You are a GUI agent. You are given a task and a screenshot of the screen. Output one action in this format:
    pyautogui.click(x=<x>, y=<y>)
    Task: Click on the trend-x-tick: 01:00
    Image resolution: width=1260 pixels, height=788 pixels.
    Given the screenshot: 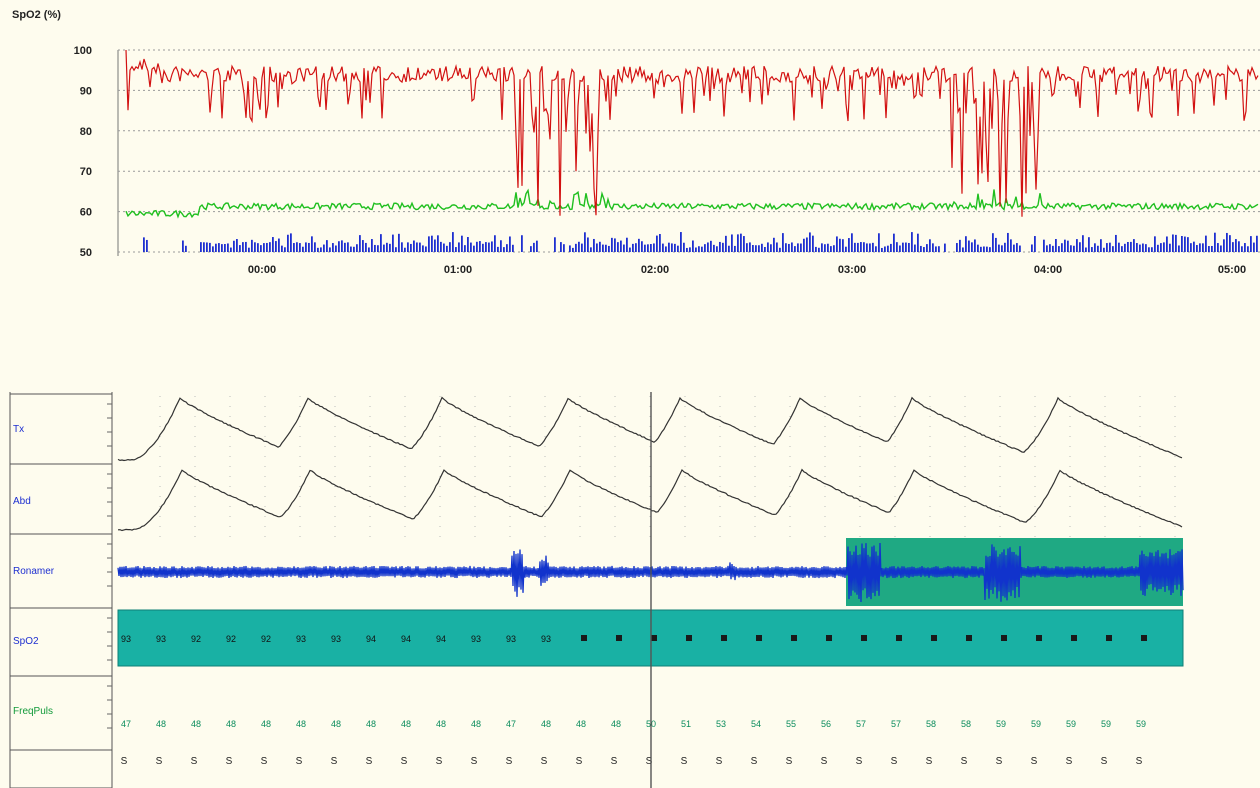 What is the action you would take?
    pyautogui.click(x=458, y=270)
    